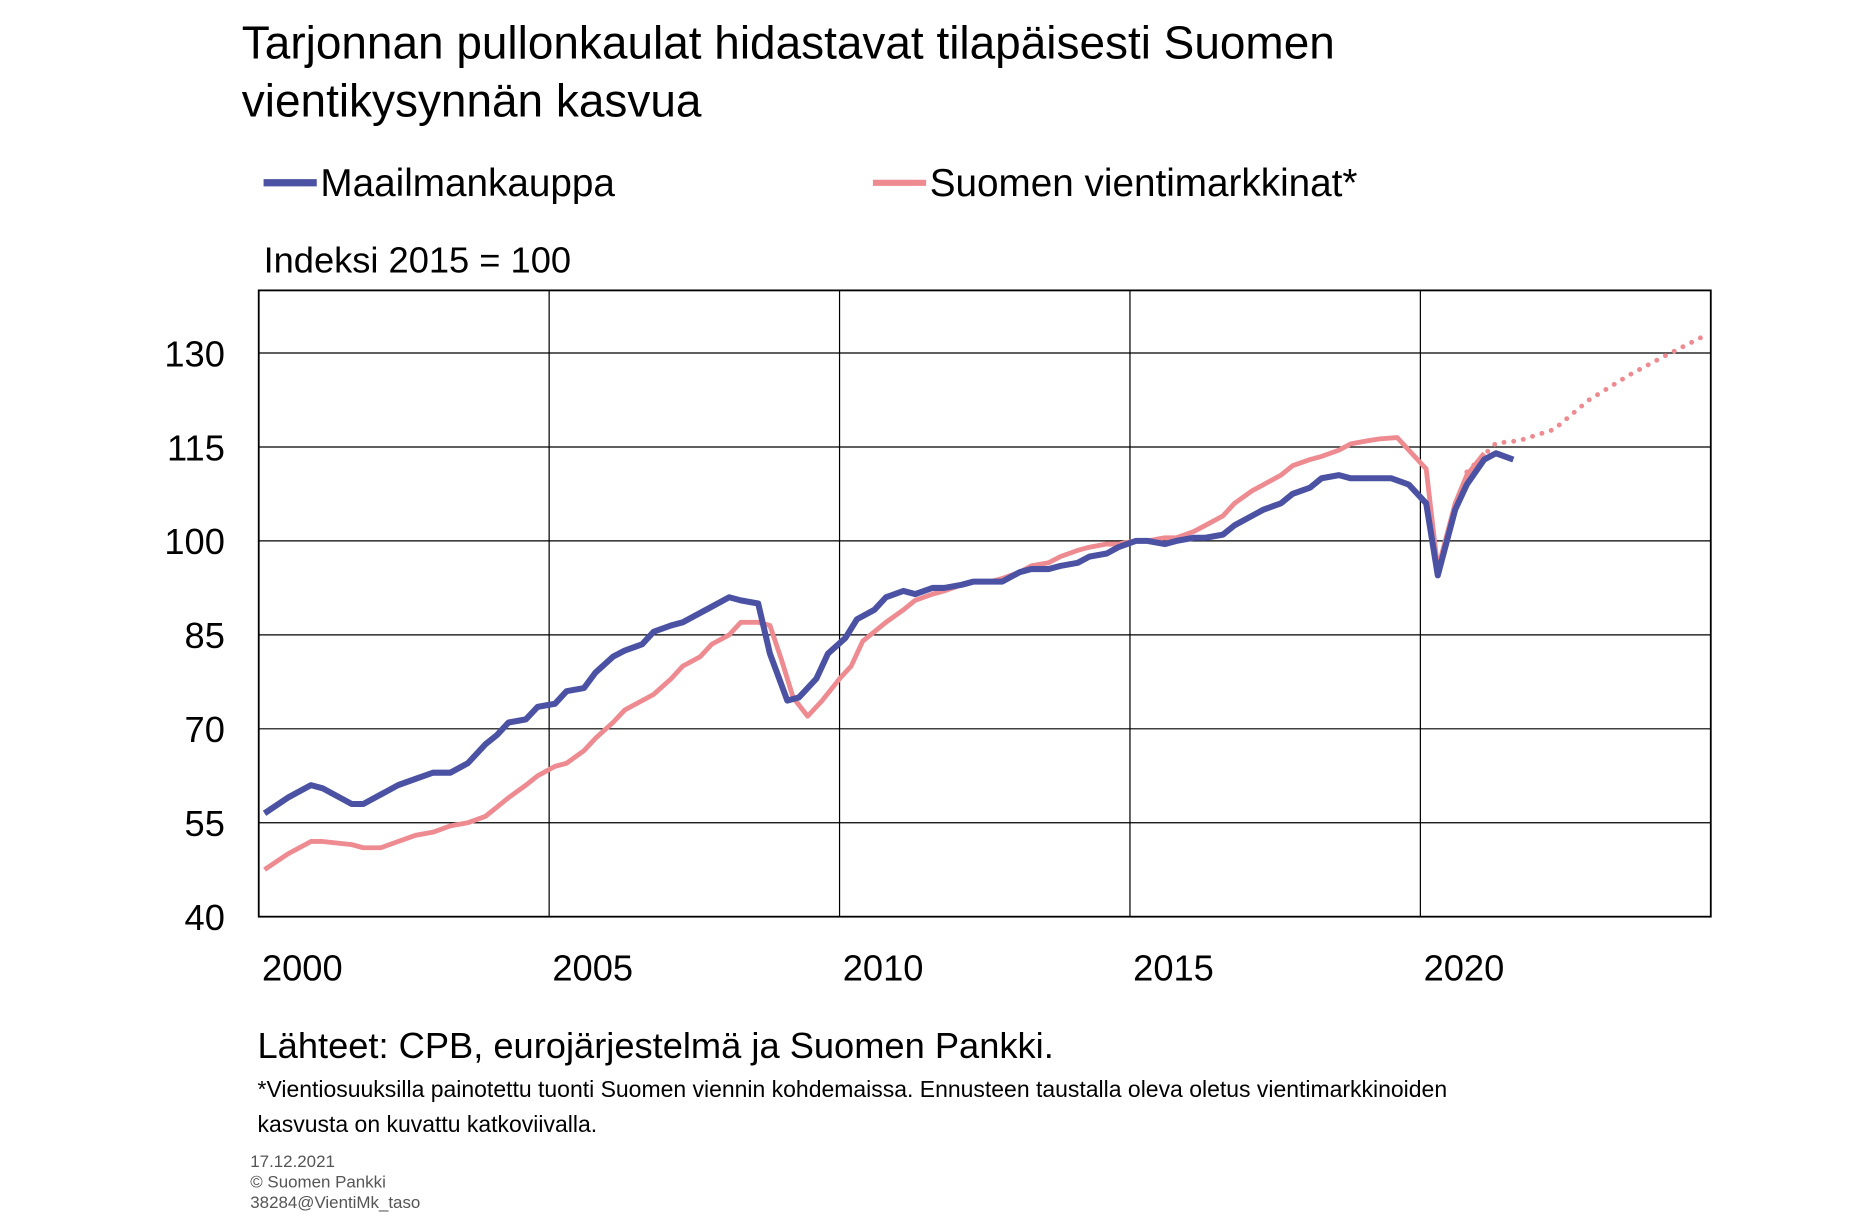 The image size is (1874, 1224). Describe the element at coordinates (194, 541) in the screenshot. I see `y-tick-label: 100` at that location.